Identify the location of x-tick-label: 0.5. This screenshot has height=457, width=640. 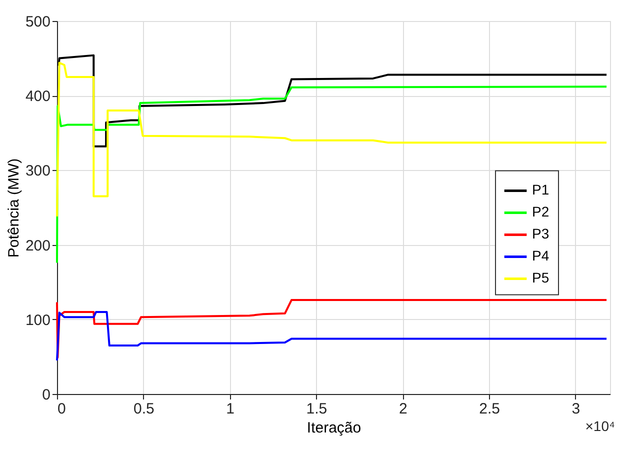
(143, 409).